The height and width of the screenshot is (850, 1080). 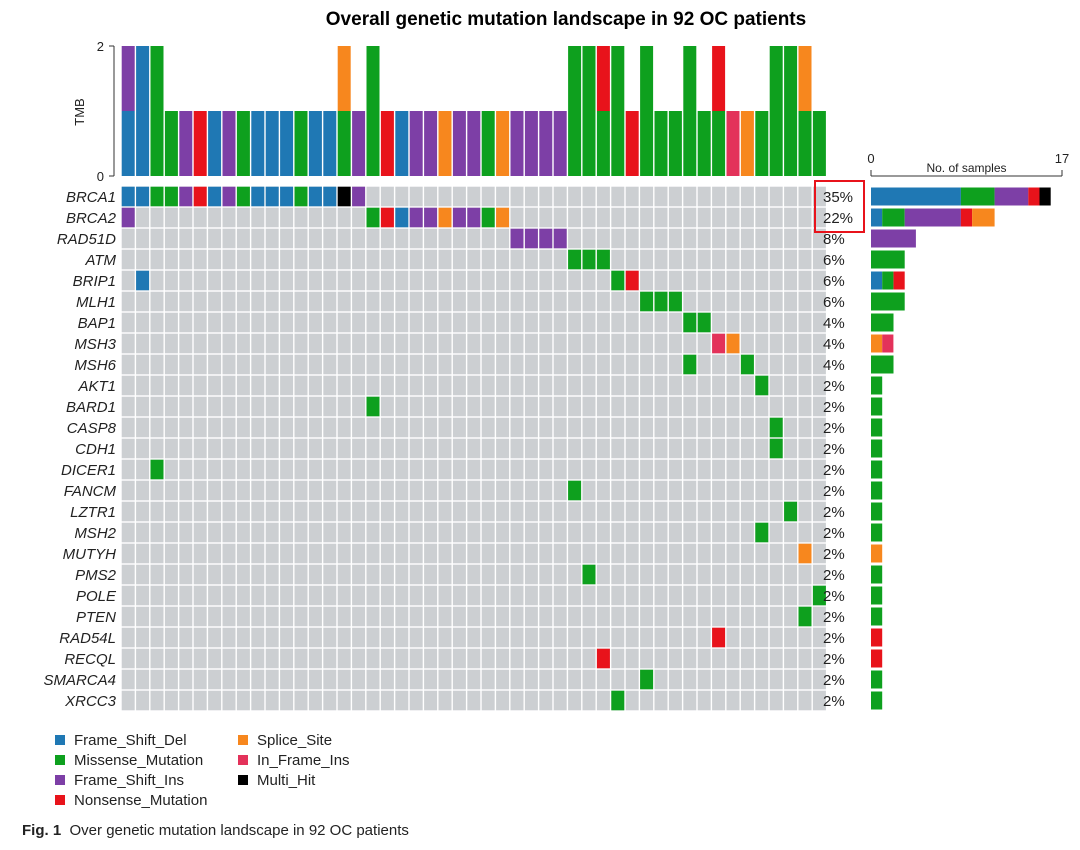 I want to click on matrix-cell-splice-site, so click(x=733, y=343).